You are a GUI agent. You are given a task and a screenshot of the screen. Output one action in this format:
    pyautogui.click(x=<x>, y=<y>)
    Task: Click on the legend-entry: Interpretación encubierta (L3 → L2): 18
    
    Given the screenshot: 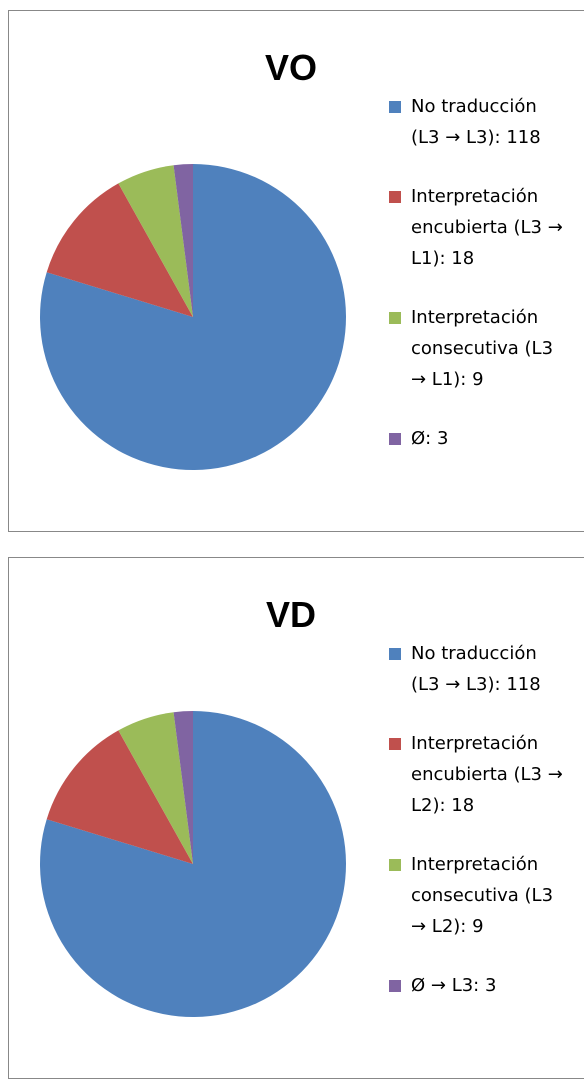 What is the action you would take?
    pyautogui.click(x=477, y=774)
    